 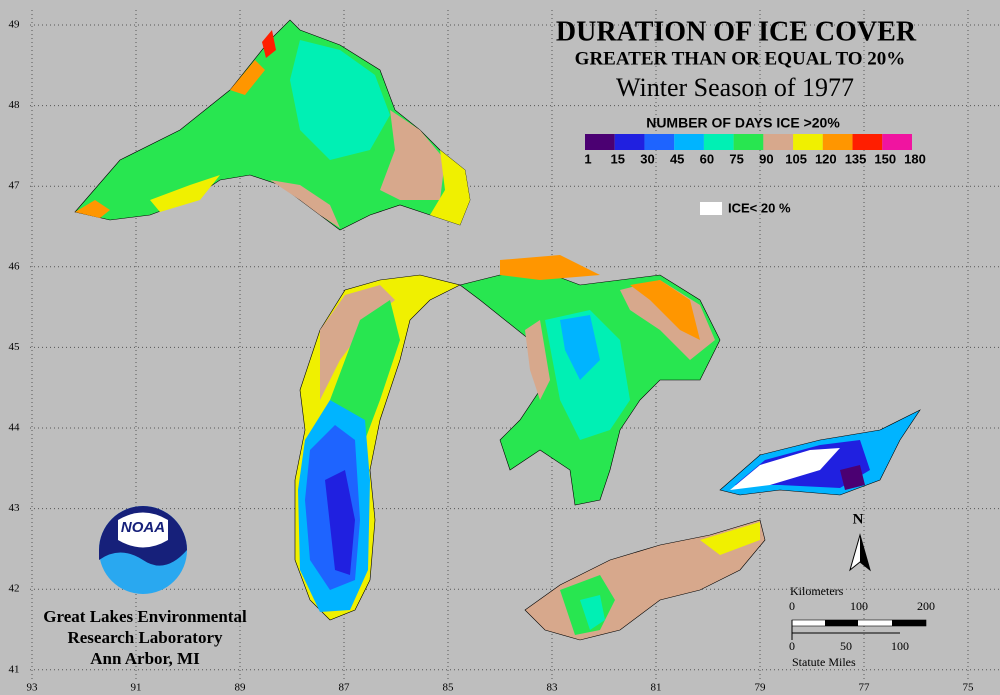 I want to click on legend-label: 30, so click(x=647, y=158).